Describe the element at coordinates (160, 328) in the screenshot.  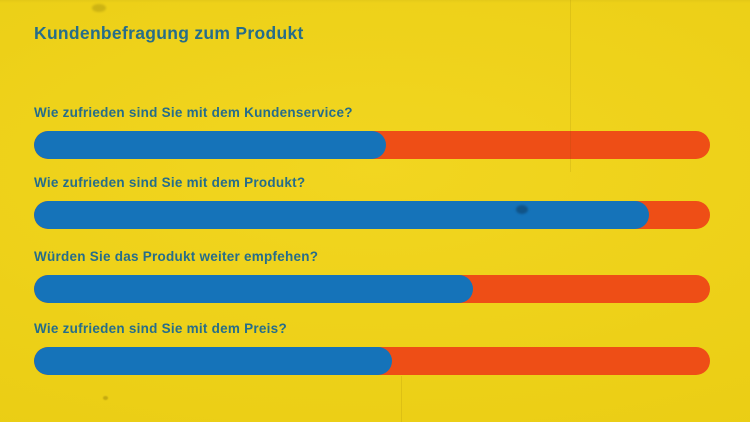
I see `survey-question: Wie zufrieden sind Sie mit dem Preis?` at that location.